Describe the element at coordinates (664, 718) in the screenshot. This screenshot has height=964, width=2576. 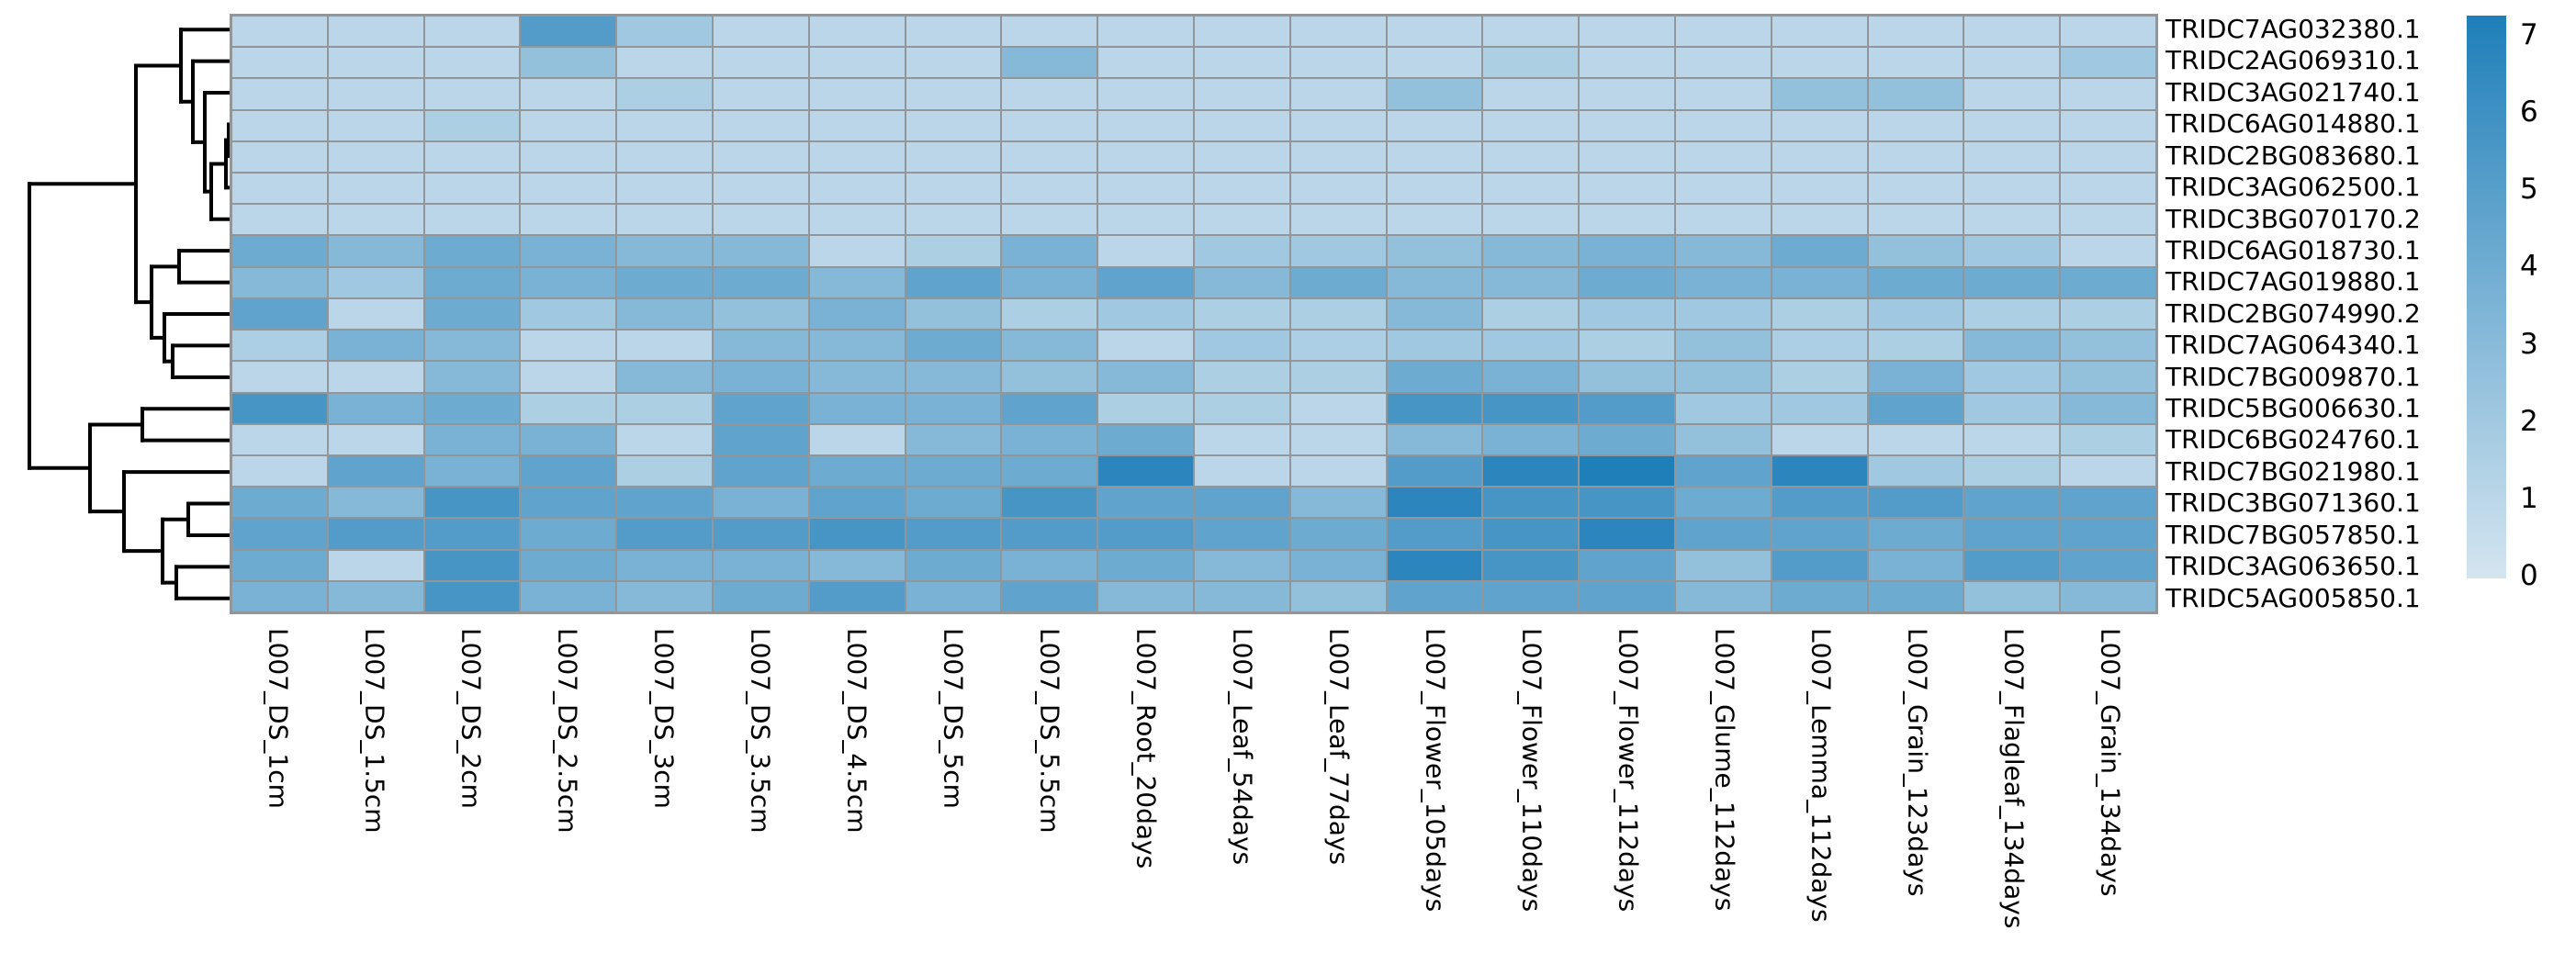
I see `column-label: L007_DS_3cm` at that location.